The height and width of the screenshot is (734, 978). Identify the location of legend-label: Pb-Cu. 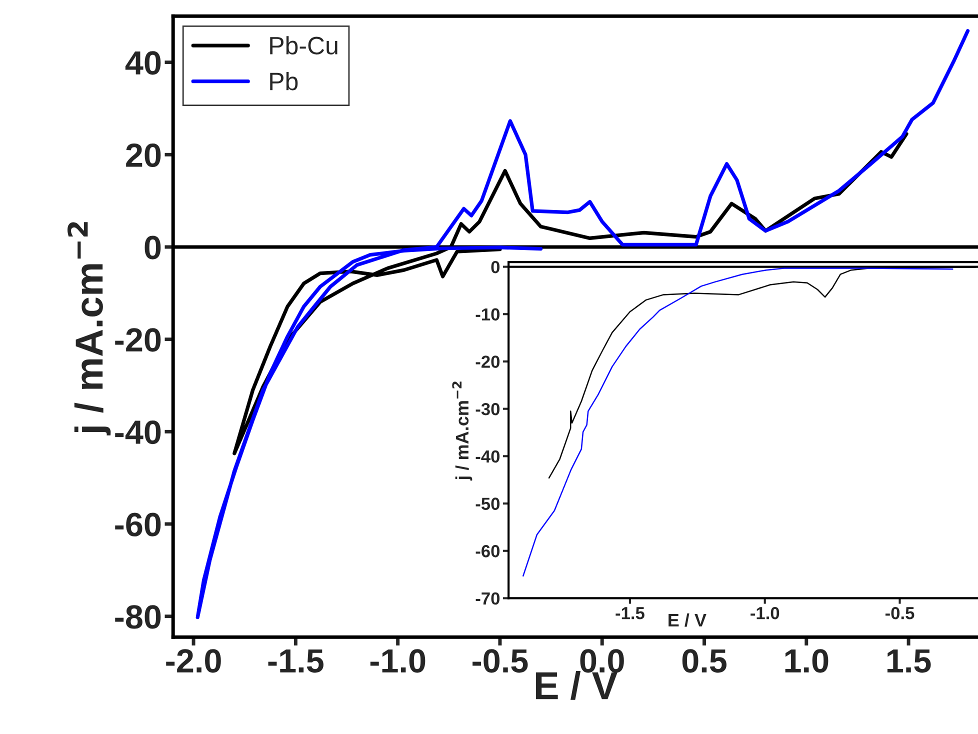
(304, 45).